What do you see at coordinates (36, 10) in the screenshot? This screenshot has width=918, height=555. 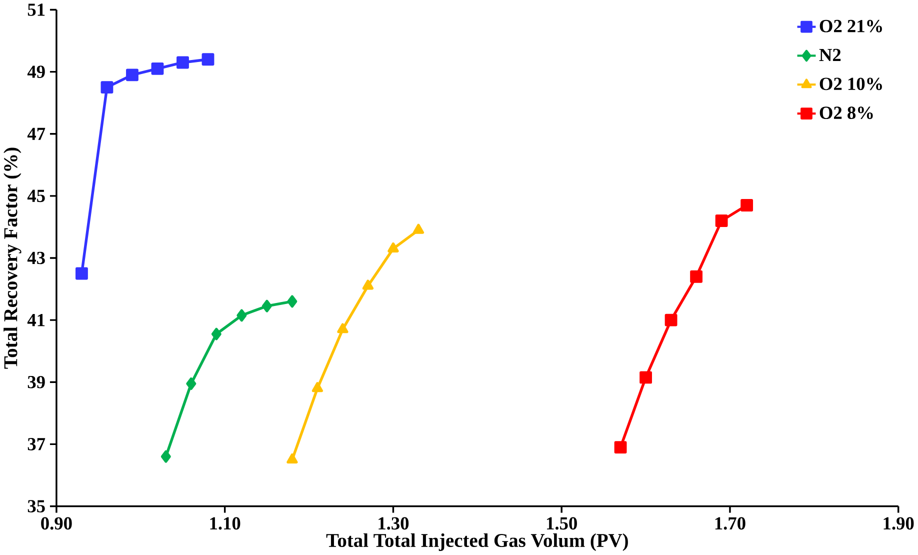 I see `y-tick-label: 51` at bounding box center [36, 10].